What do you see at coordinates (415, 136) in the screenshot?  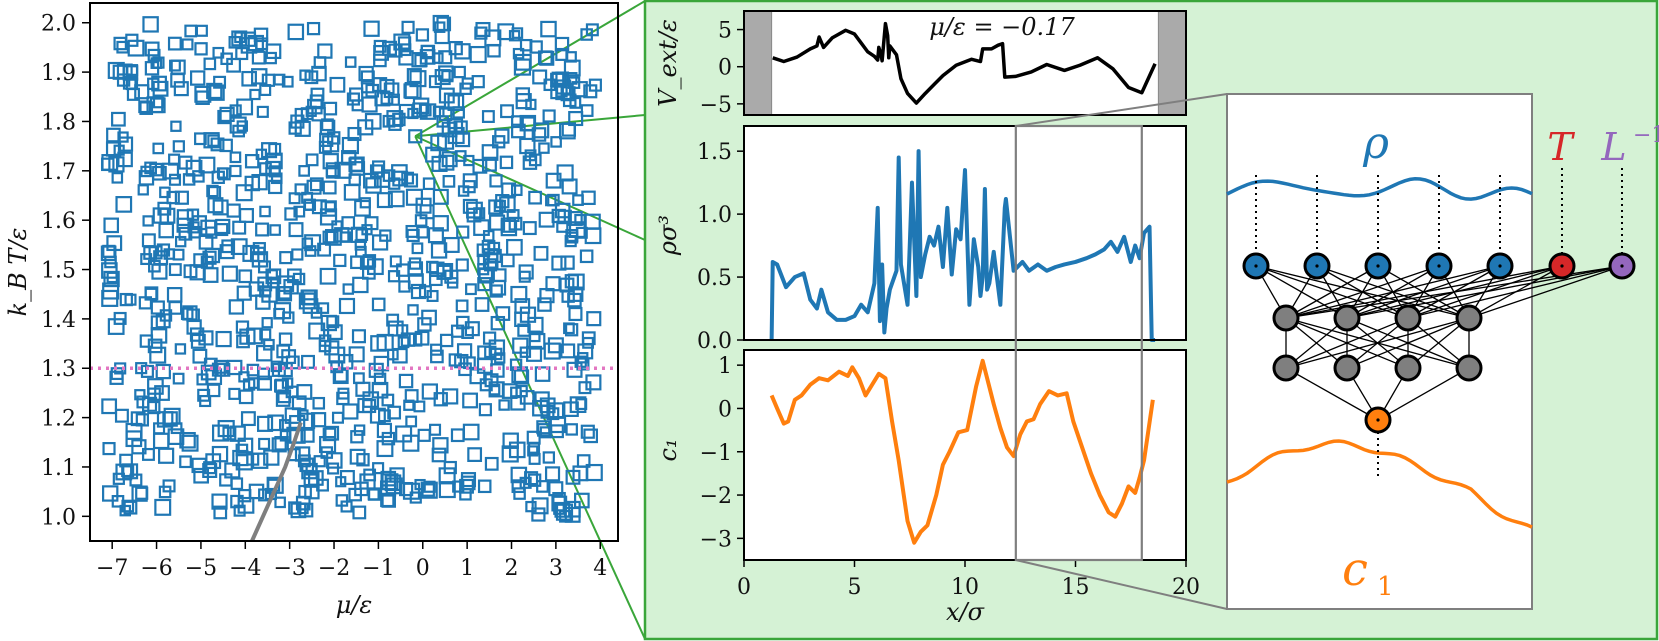 I see `highlighted-point` at bounding box center [415, 136].